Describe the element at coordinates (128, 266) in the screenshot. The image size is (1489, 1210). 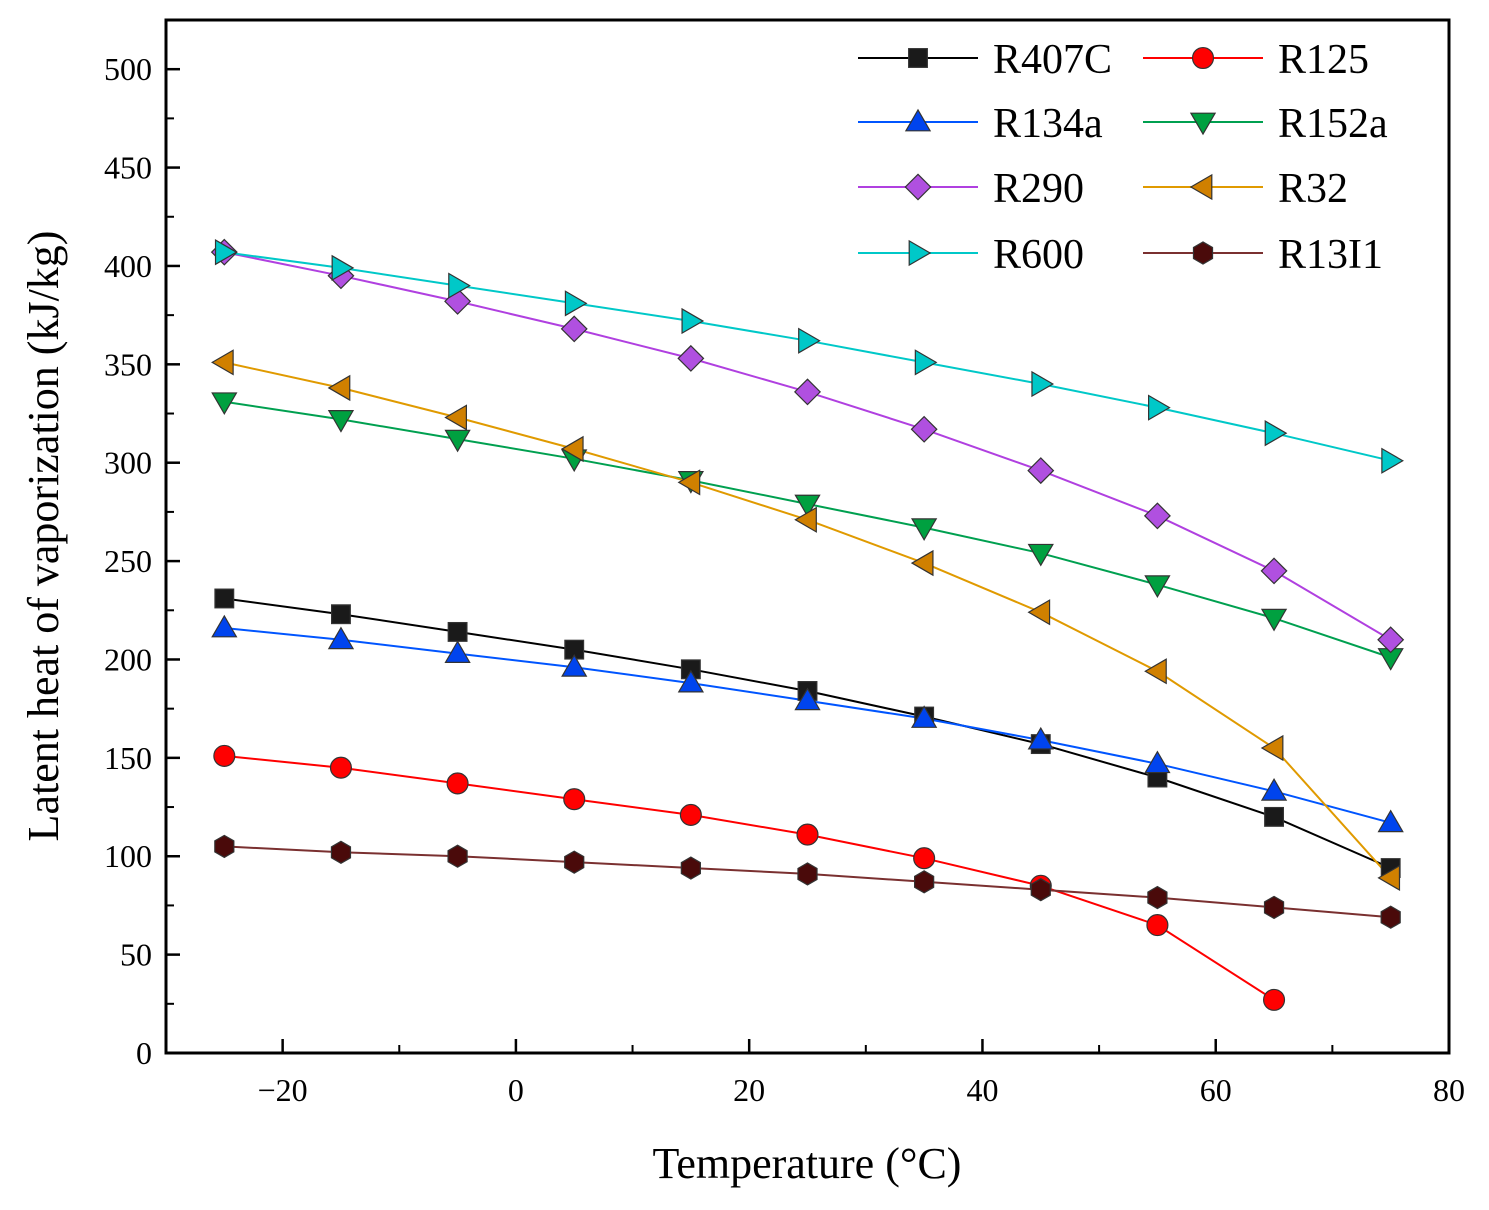
I see `y-tick-label: 400` at that location.